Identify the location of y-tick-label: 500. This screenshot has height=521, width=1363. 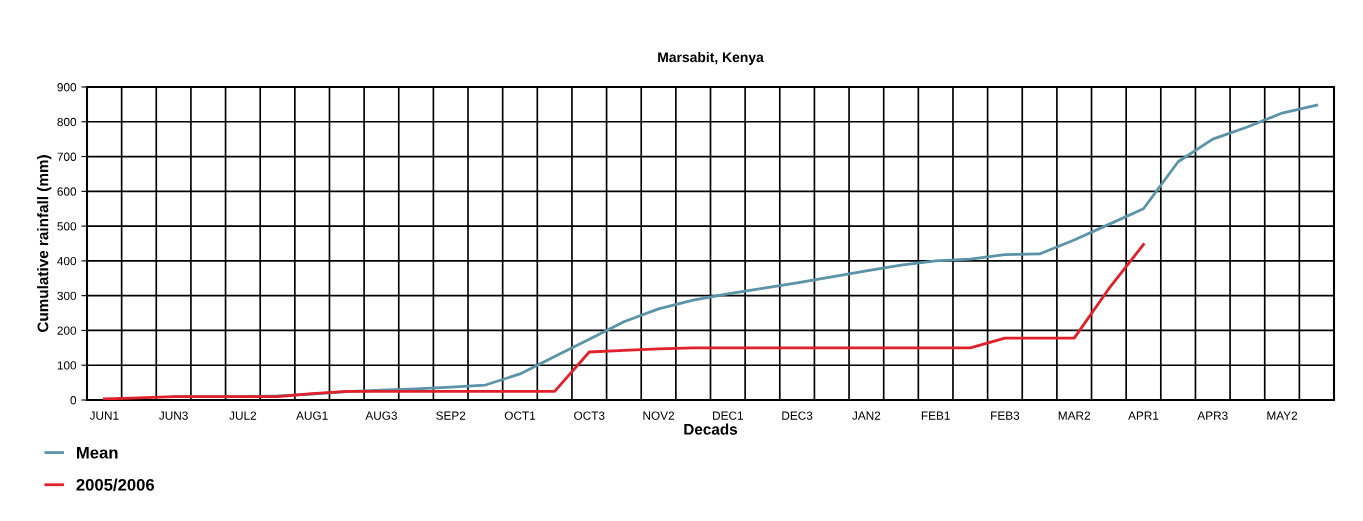
(67, 226).